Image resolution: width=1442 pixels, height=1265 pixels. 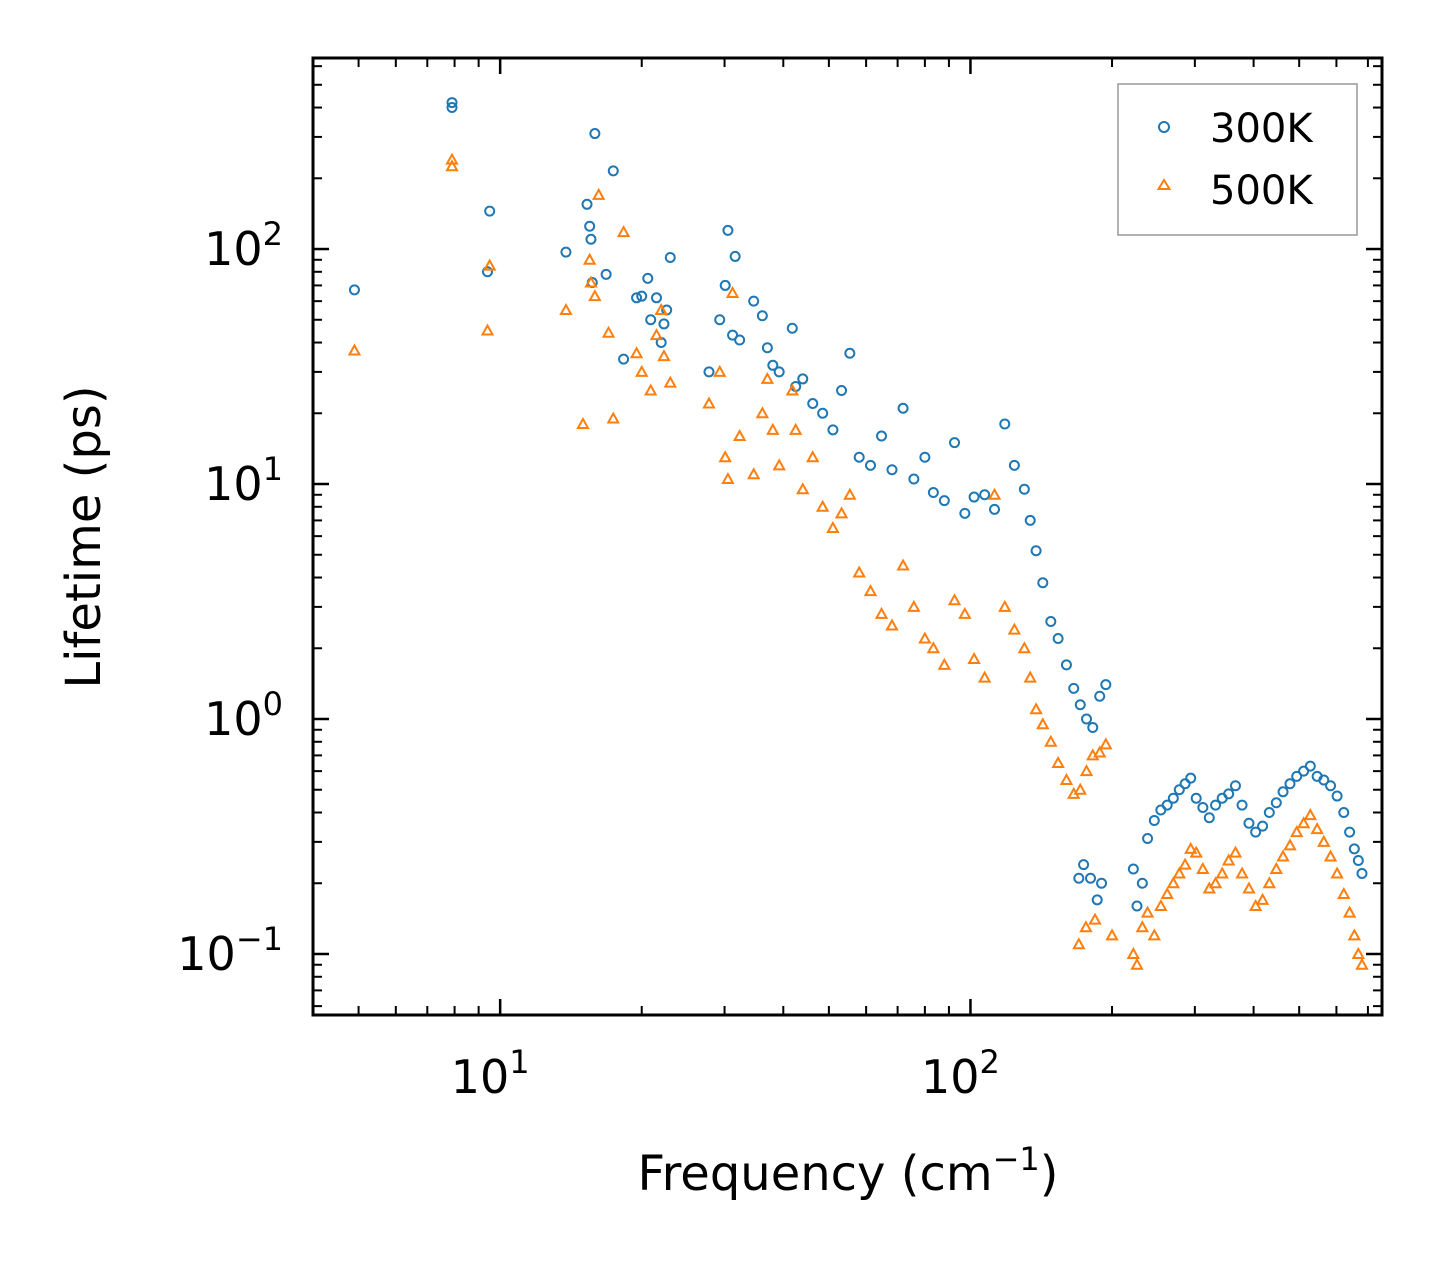 What do you see at coordinates (206, 954) in the screenshot?
I see `y-tick-base: 10` at bounding box center [206, 954].